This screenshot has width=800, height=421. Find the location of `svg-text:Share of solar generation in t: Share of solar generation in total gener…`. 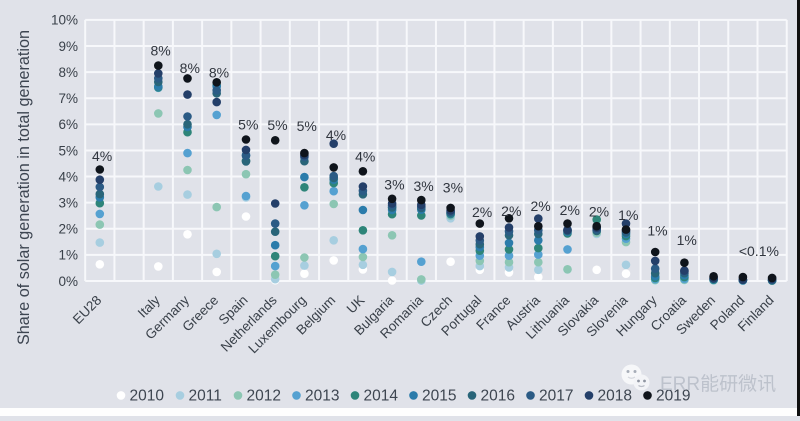

svg-text:Share of solar generation in t: Share of solar generation in total gener… is located at coordinates (24, 187).